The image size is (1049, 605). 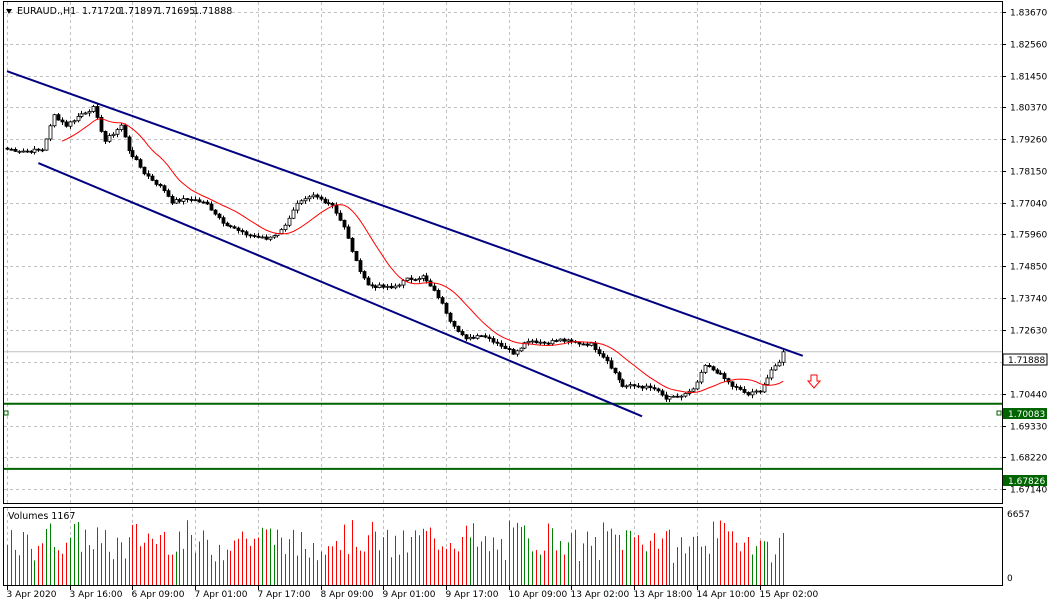 I want to click on price-tick-label: 1.73740, so click(x=1028, y=300).